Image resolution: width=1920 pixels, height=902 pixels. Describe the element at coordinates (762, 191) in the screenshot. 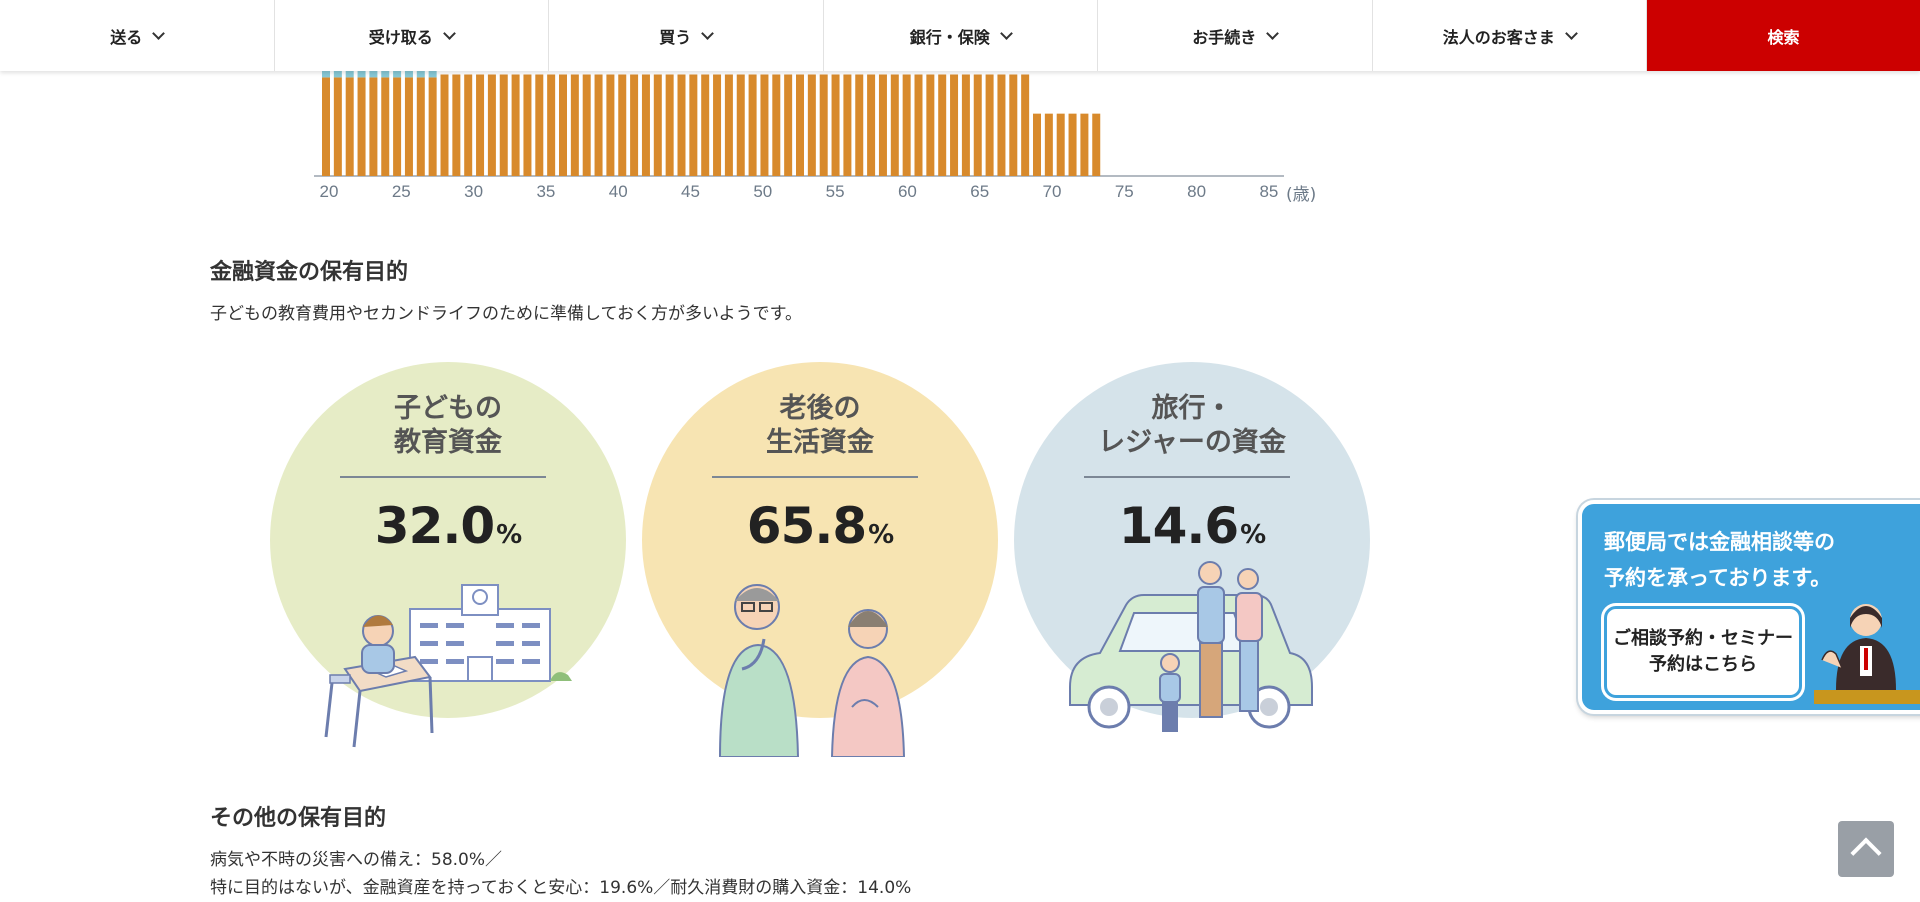

I see `x-tick-label: 50` at that location.